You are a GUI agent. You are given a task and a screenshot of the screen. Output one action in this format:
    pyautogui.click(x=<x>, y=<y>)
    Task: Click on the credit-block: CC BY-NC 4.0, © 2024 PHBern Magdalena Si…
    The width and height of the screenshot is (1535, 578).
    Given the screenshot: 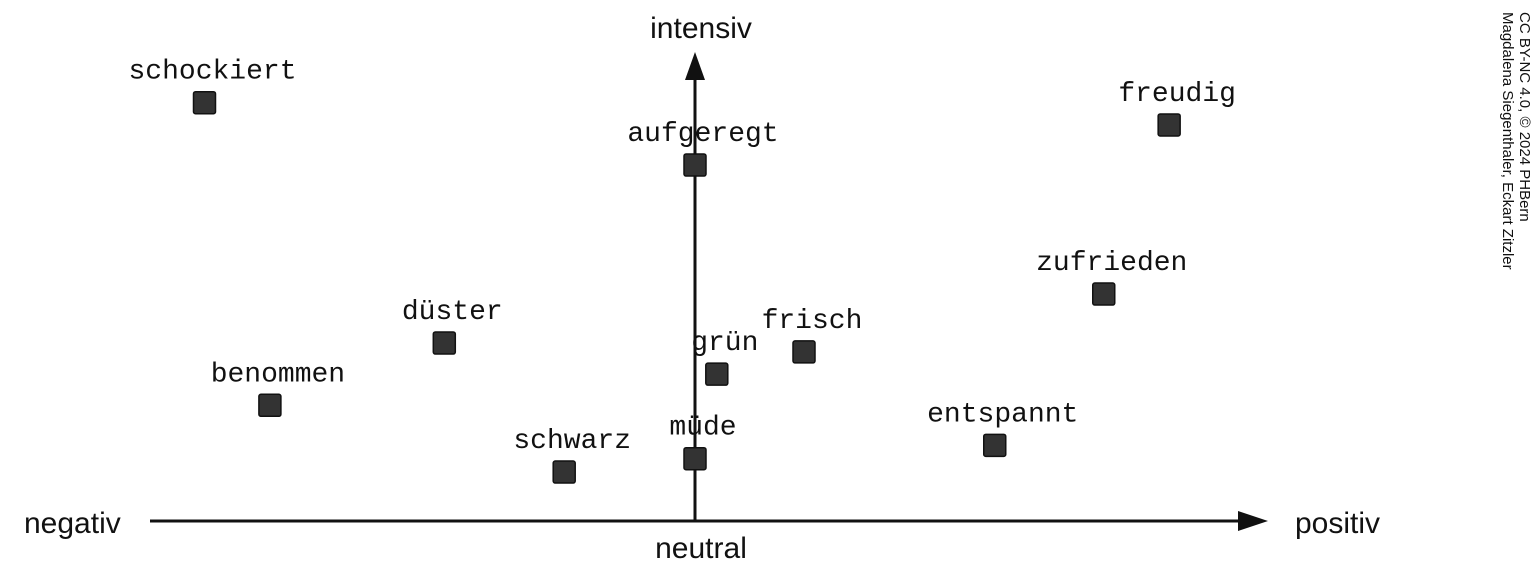 What is the action you would take?
    pyautogui.click(x=1516, y=141)
    